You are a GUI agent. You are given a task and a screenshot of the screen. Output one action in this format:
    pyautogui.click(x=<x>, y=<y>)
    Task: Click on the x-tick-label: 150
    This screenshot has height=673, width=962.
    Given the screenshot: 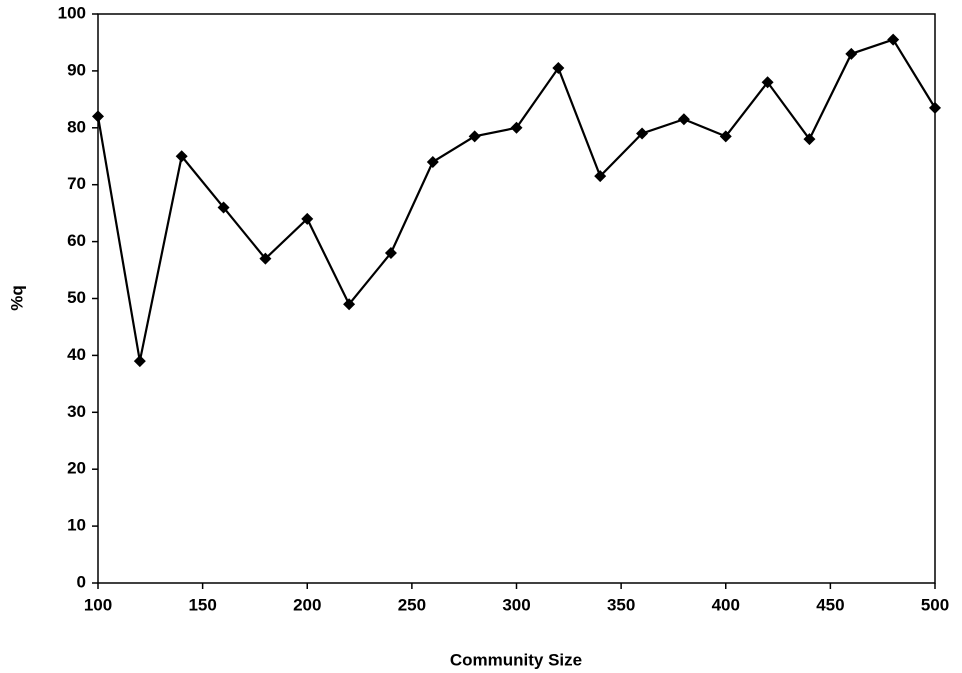 What is the action you would take?
    pyautogui.click(x=202, y=604)
    